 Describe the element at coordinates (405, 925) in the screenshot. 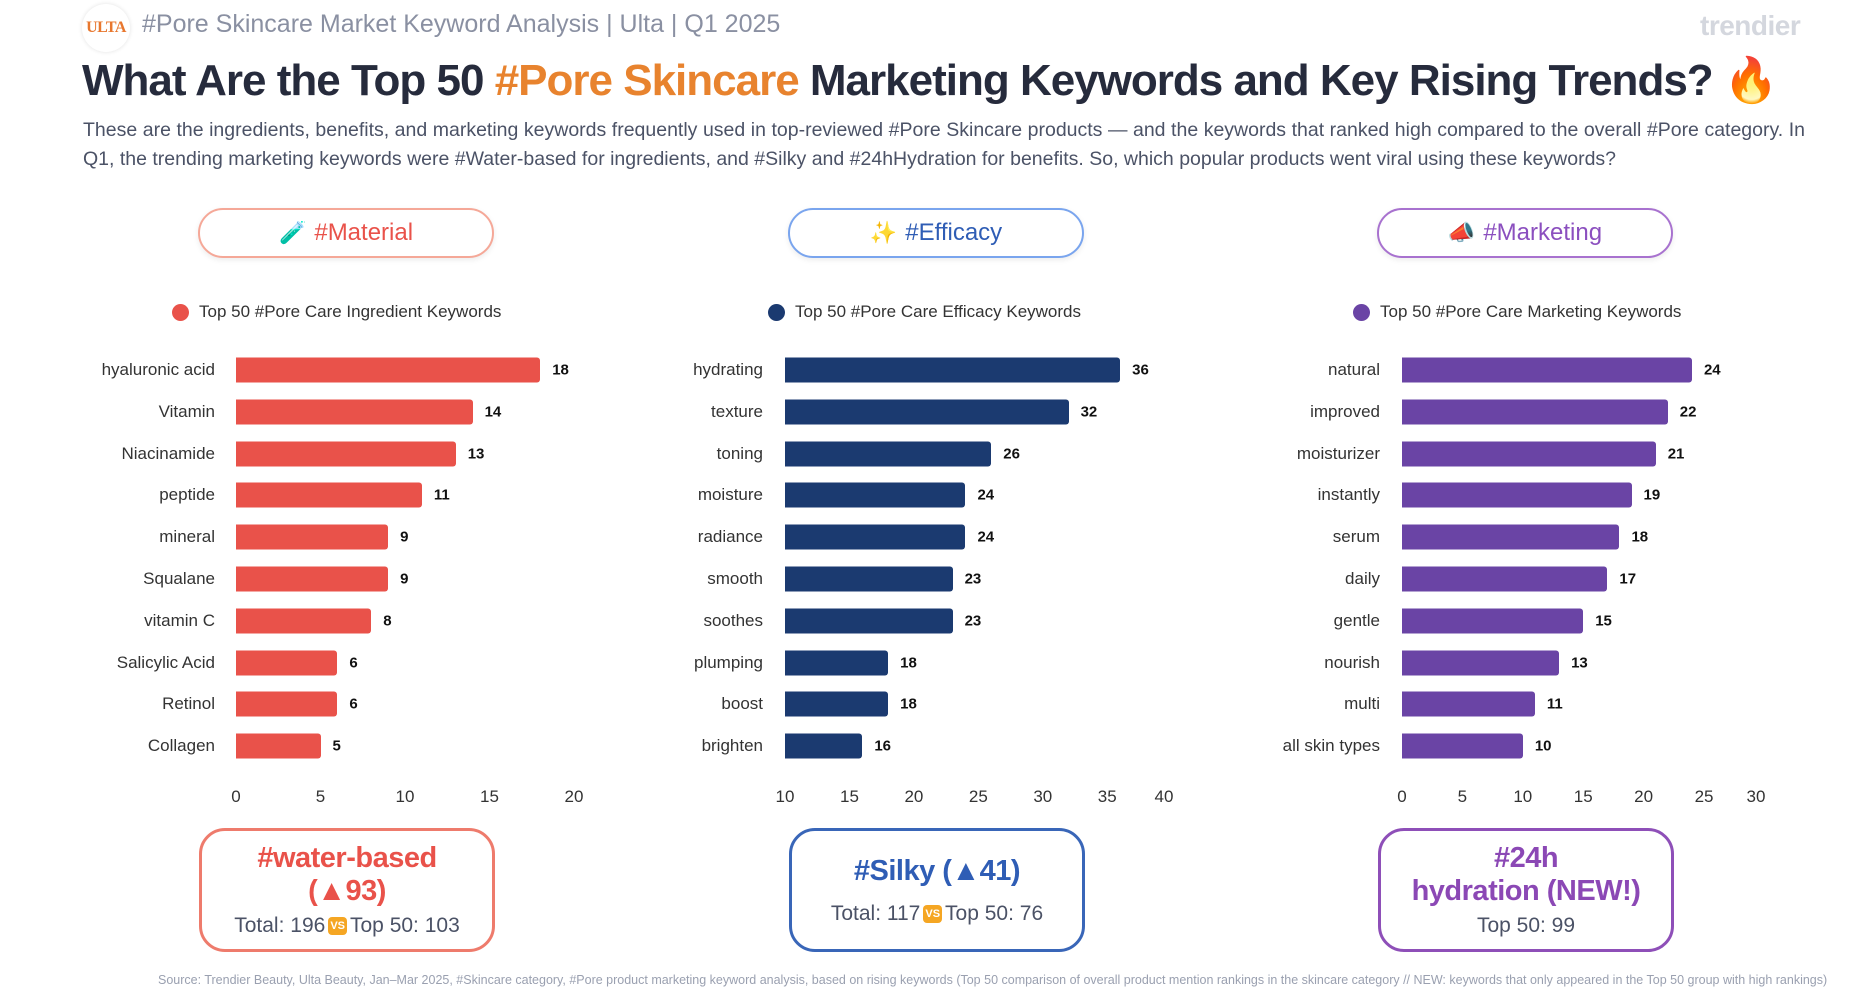

I see `callout-top50: Top 50: 103` at that location.